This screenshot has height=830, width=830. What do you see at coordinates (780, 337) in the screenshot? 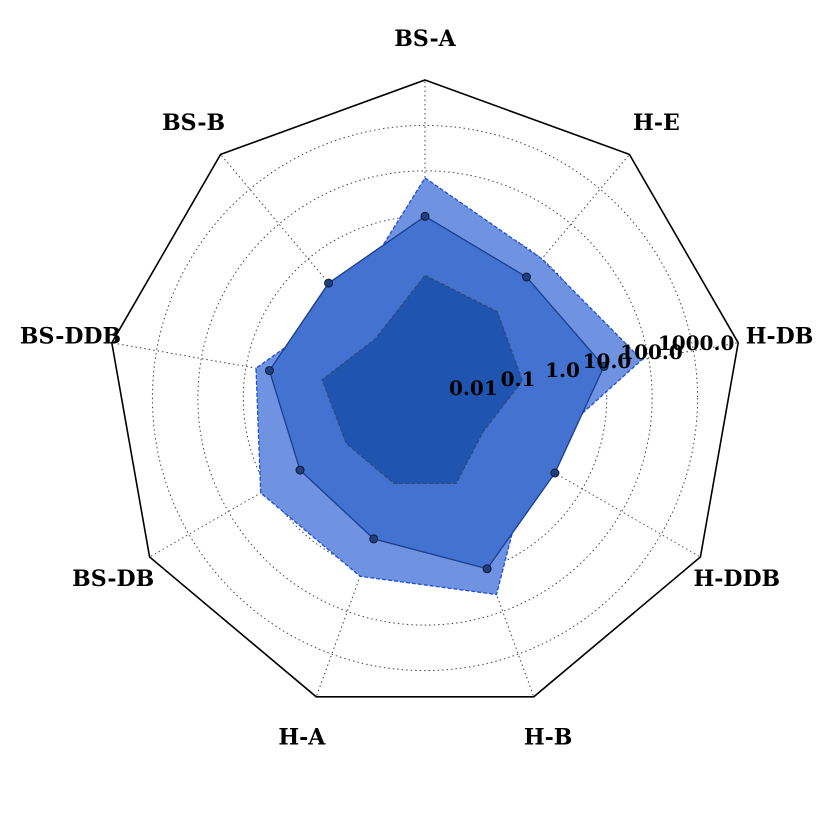
I see `axis-label-h-db: H-DB` at bounding box center [780, 337].